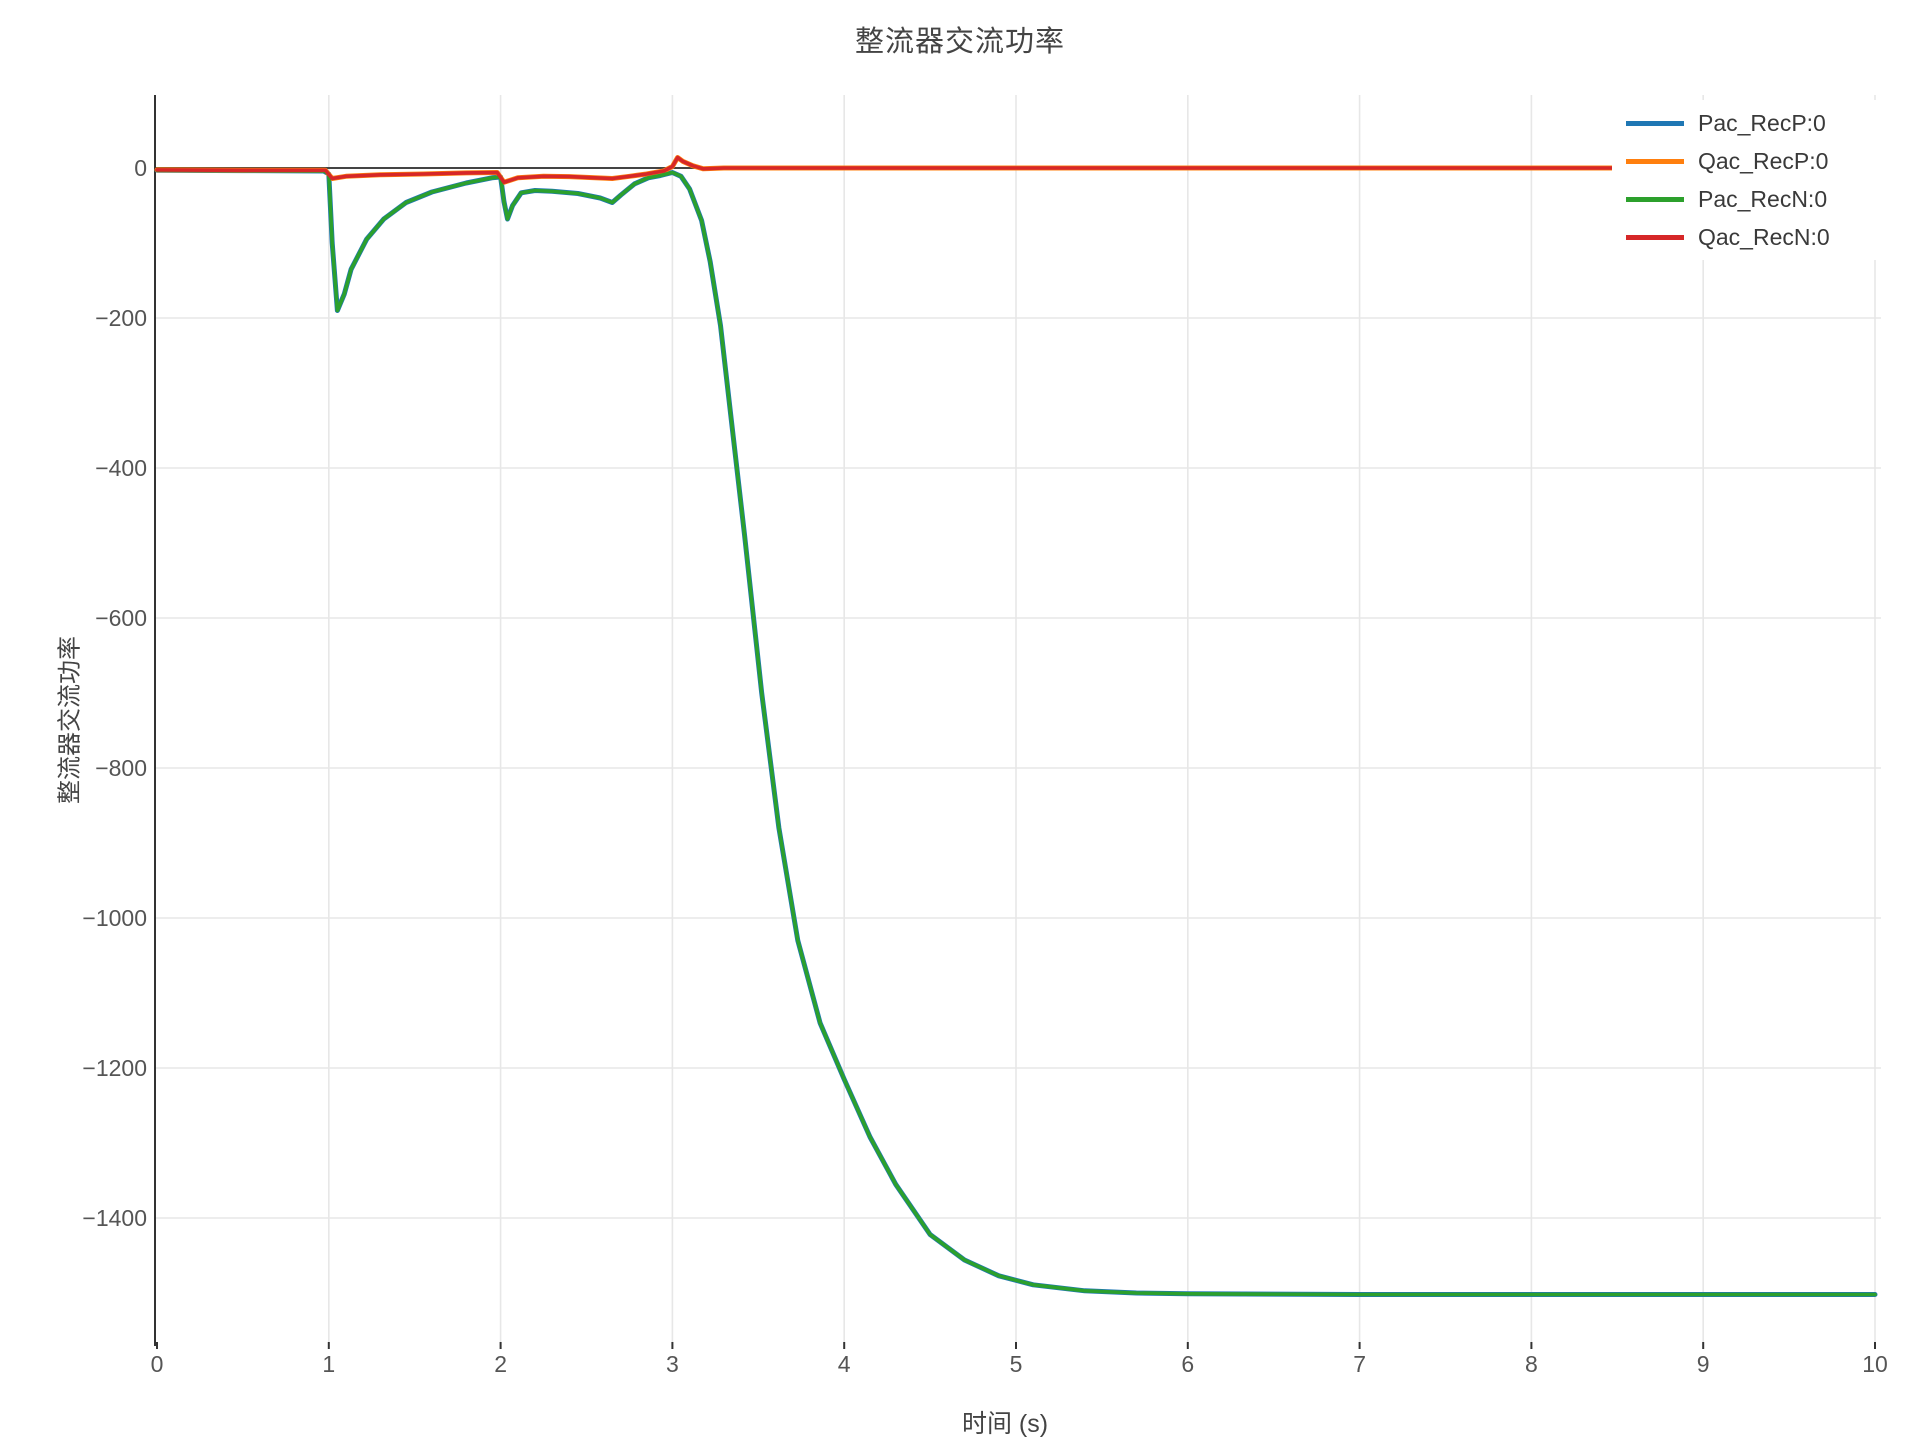 The image size is (1920, 1440). Describe the element at coordinates (157, 1364) in the screenshot. I see `x-tick-label: 0` at that location.